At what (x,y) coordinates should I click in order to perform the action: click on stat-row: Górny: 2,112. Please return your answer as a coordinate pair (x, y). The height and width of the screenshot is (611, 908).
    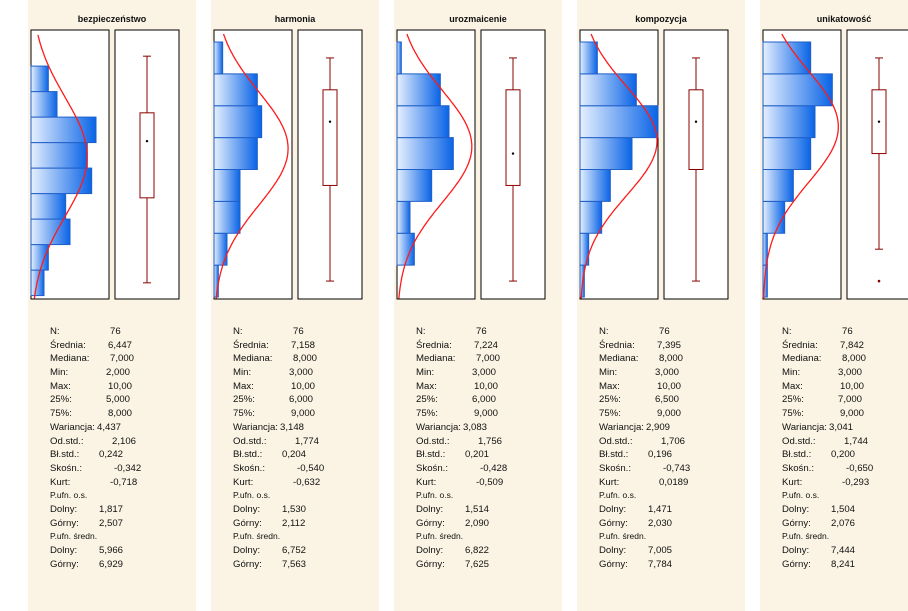
    Looking at the image, I should click on (293, 525).